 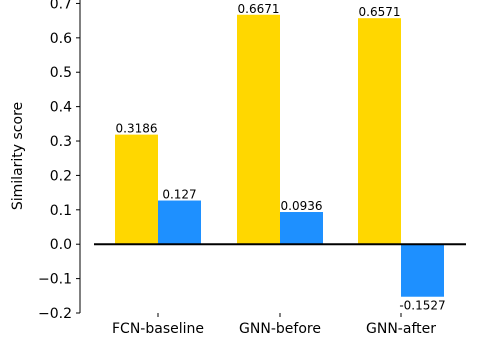 I want to click on y-tick-label: 0.7, so click(x=61, y=6).